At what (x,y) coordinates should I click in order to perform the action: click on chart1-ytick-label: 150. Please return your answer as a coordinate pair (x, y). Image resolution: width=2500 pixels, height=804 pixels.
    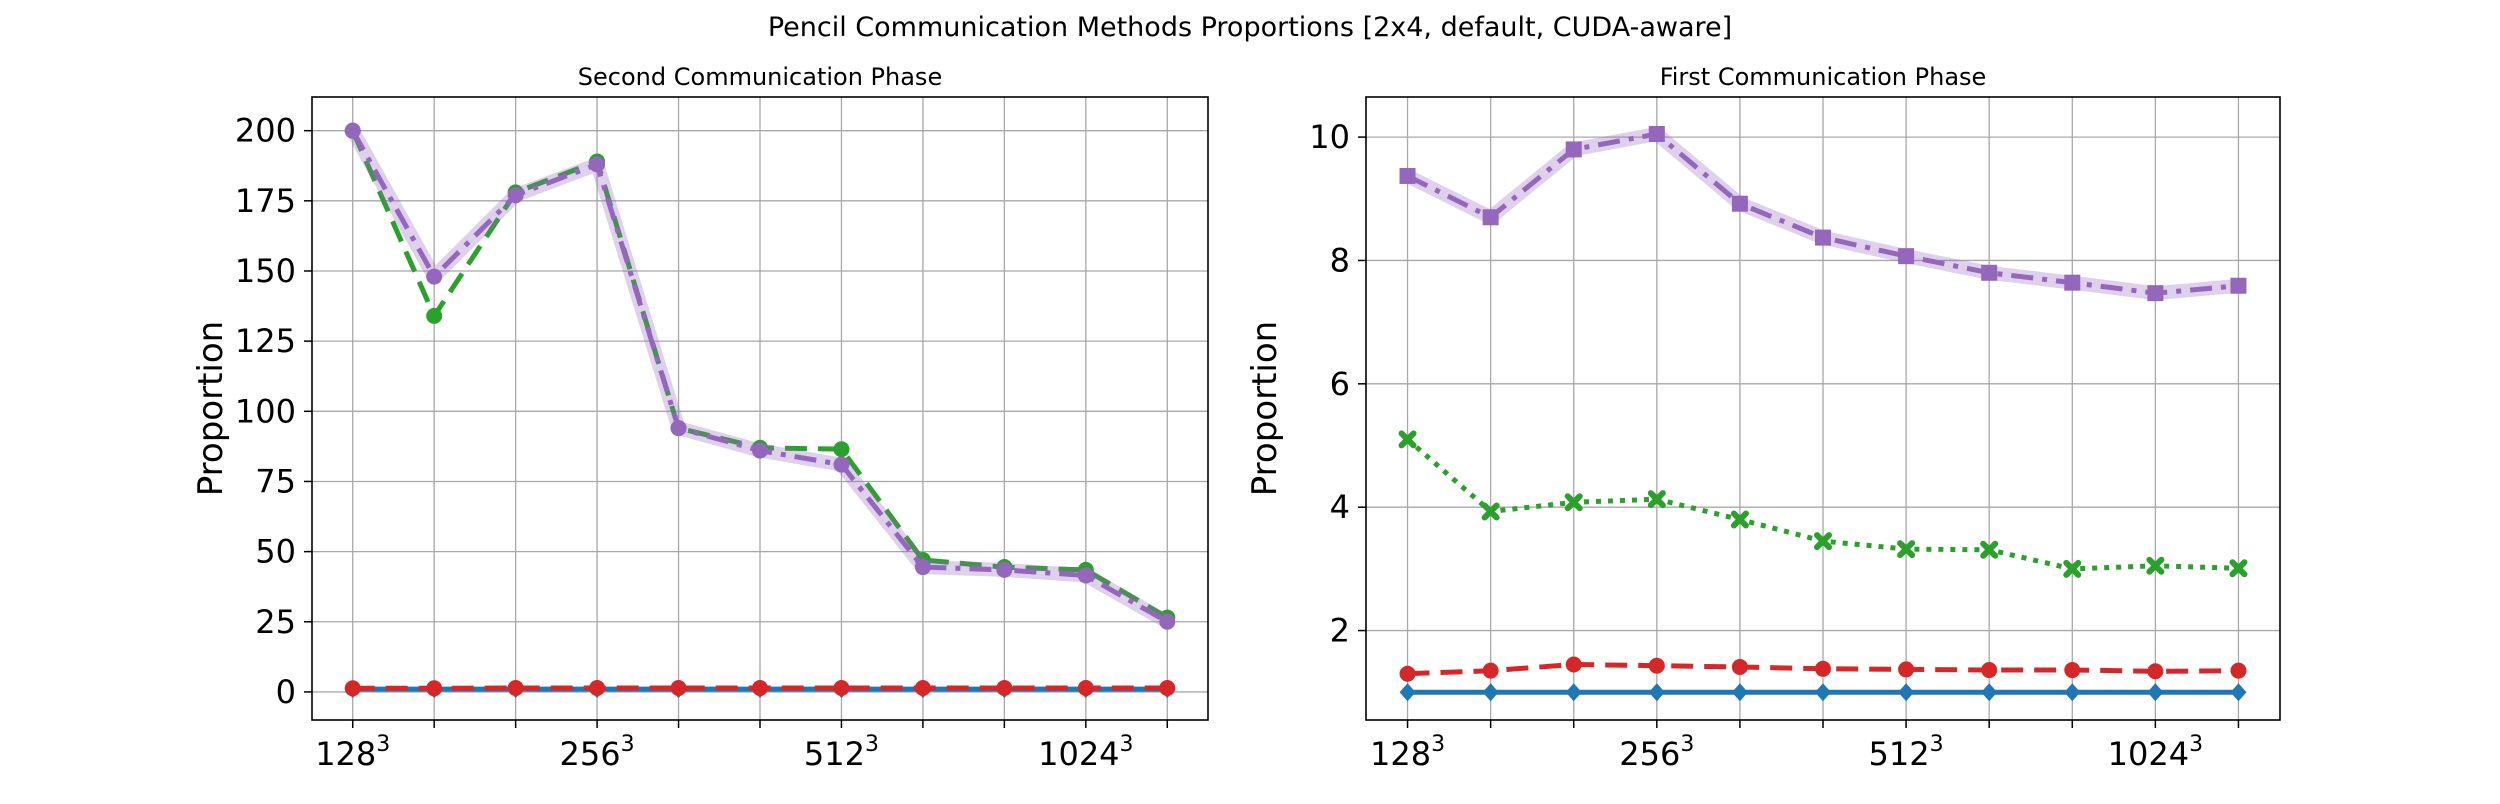
    Looking at the image, I should click on (265, 271).